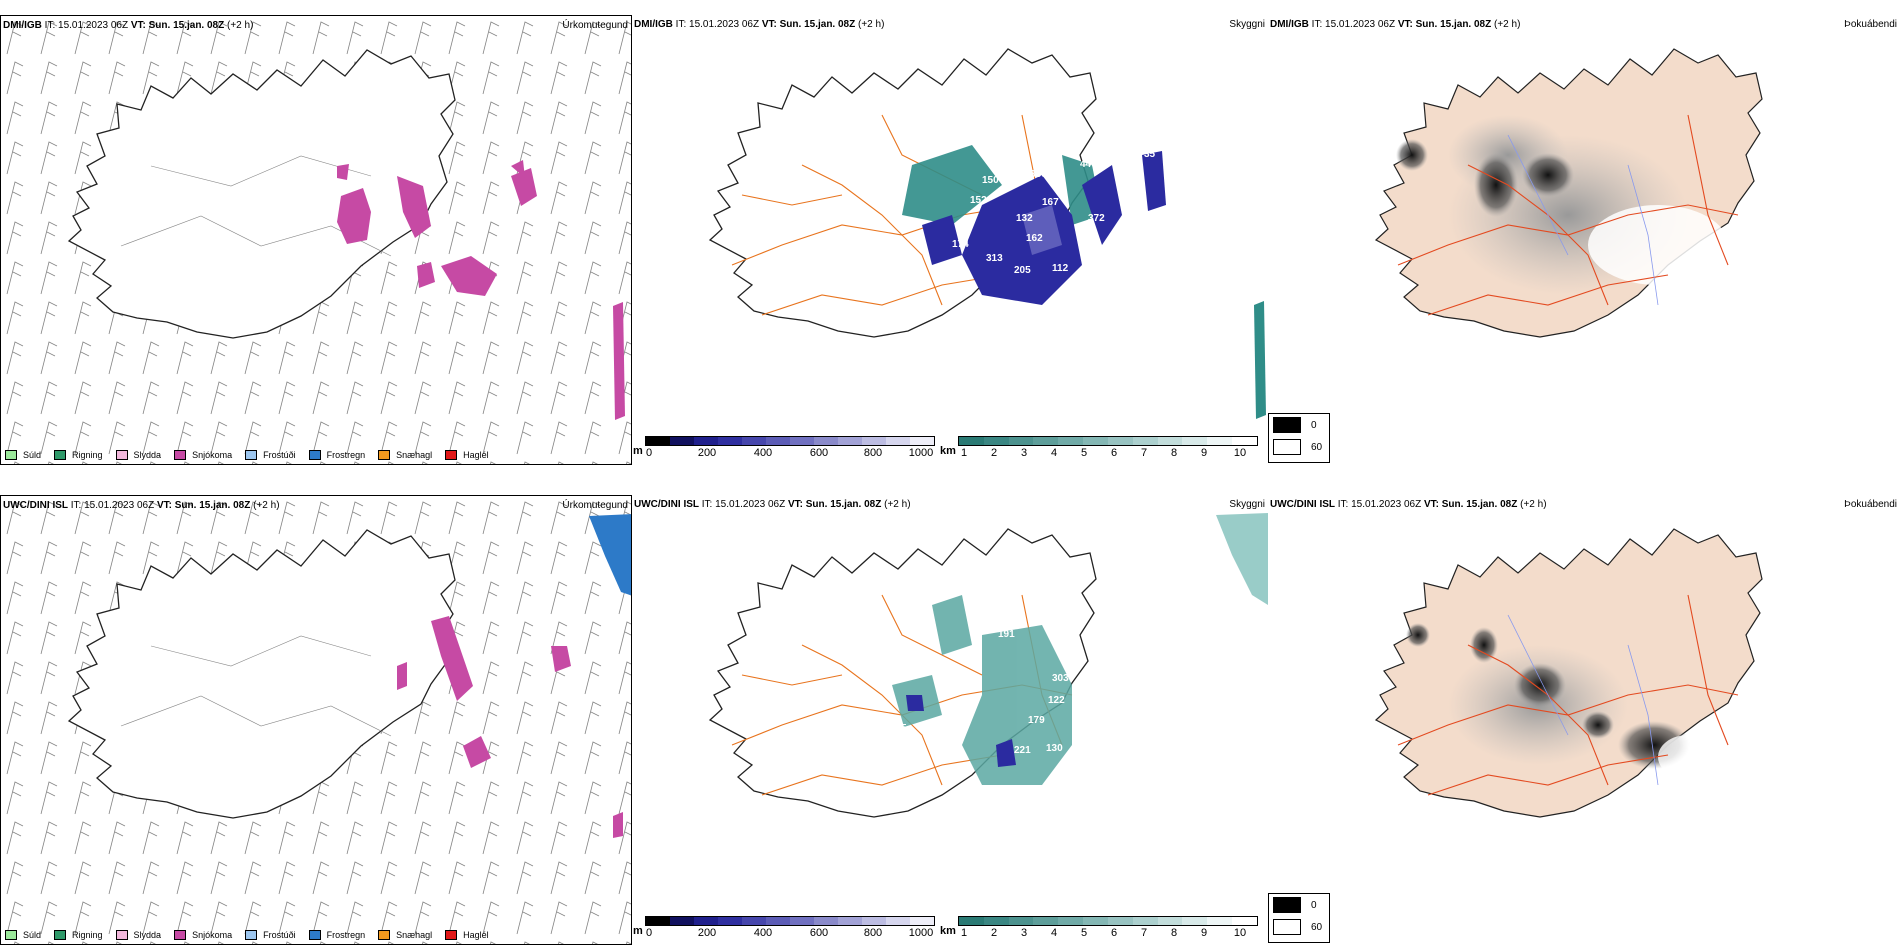  What do you see at coordinates (960, 244) in the screenshot?
I see `visibility-label: 174` at bounding box center [960, 244].